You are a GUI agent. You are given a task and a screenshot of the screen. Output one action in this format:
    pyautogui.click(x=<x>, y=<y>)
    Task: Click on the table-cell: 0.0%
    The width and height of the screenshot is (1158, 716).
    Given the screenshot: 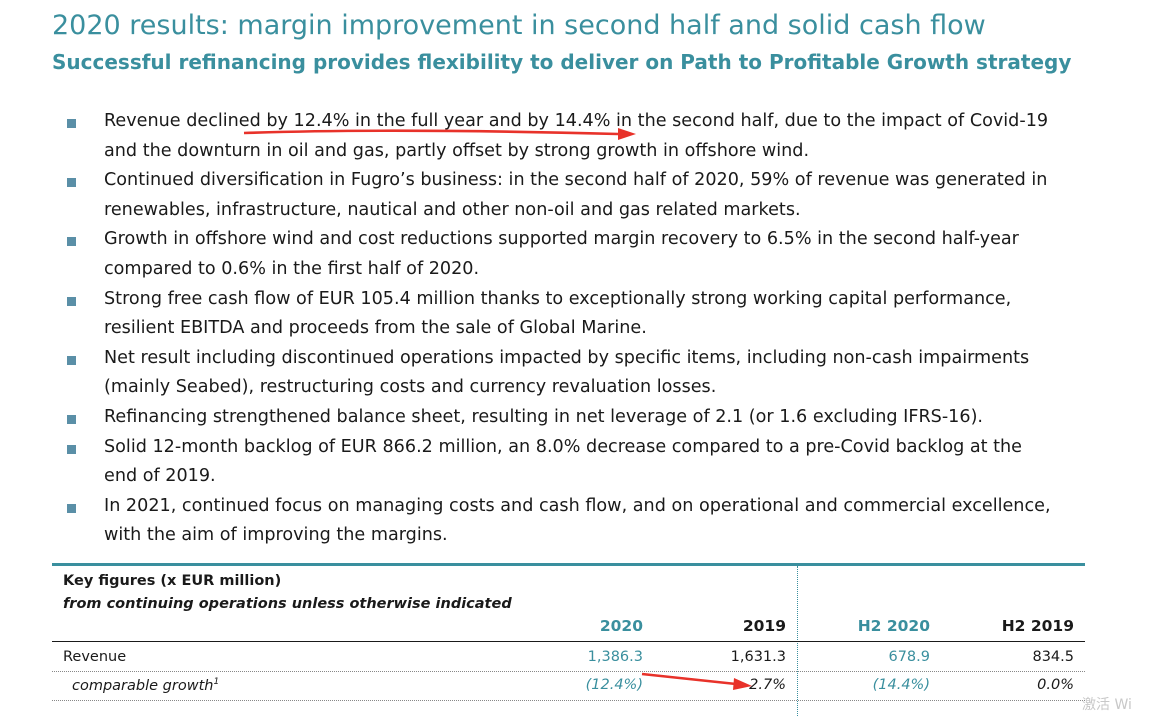 What is the action you would take?
    pyautogui.click(x=1055, y=685)
    